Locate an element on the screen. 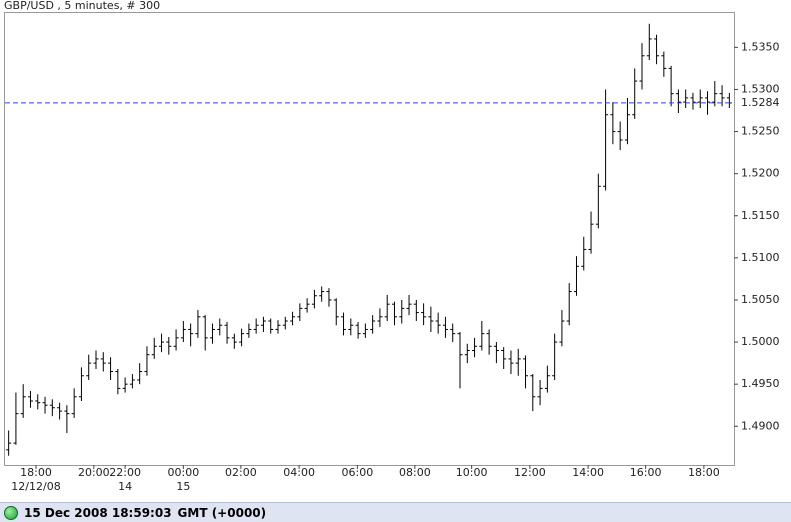  y-tick-label: 1.5050 is located at coordinates (760, 299).